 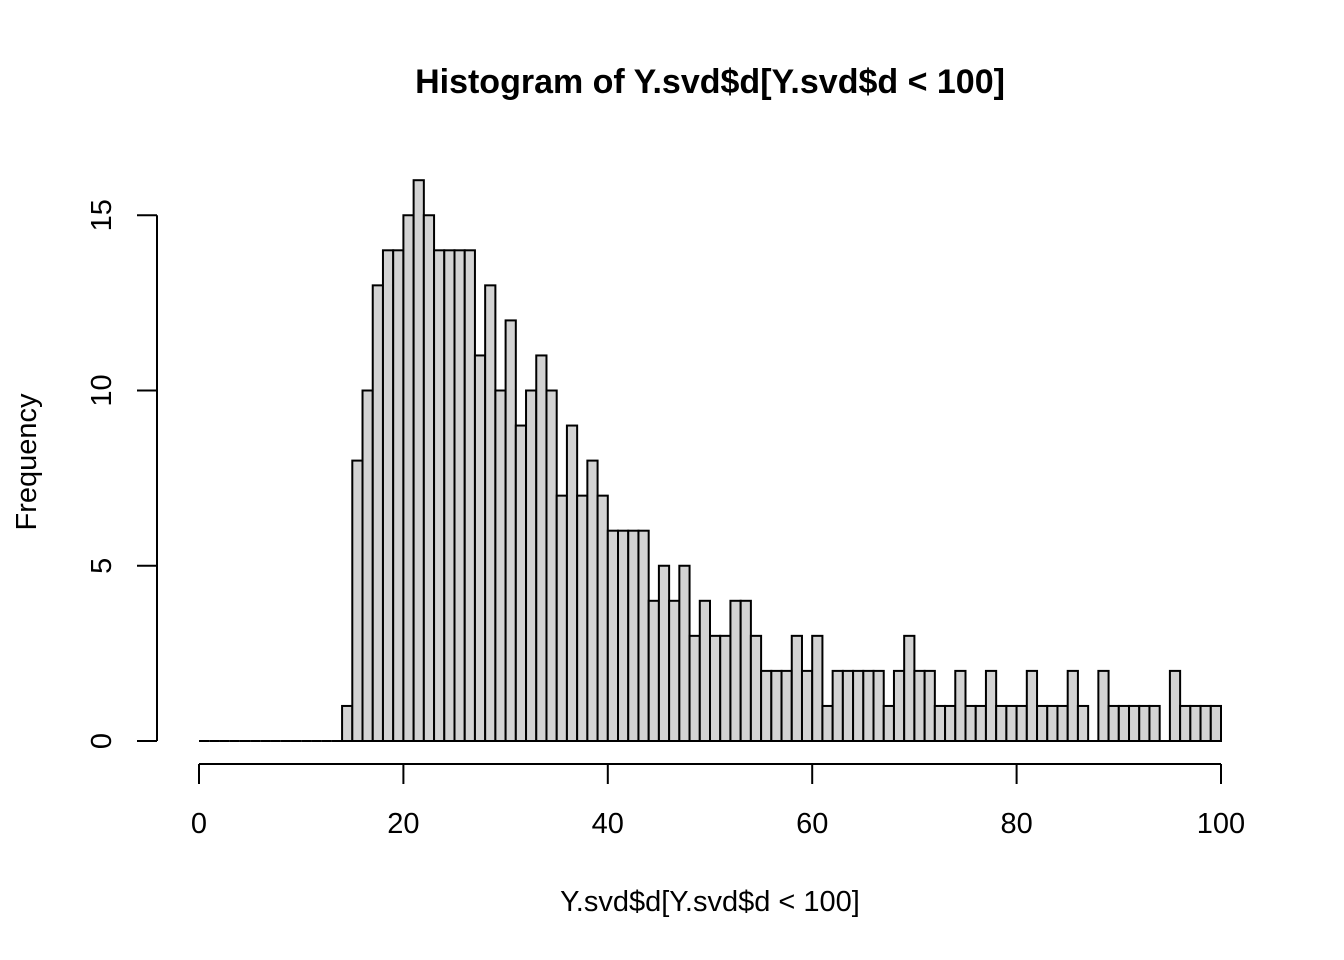 I want to click on y-axis: 0 5 10 15, so click(x=122, y=474).